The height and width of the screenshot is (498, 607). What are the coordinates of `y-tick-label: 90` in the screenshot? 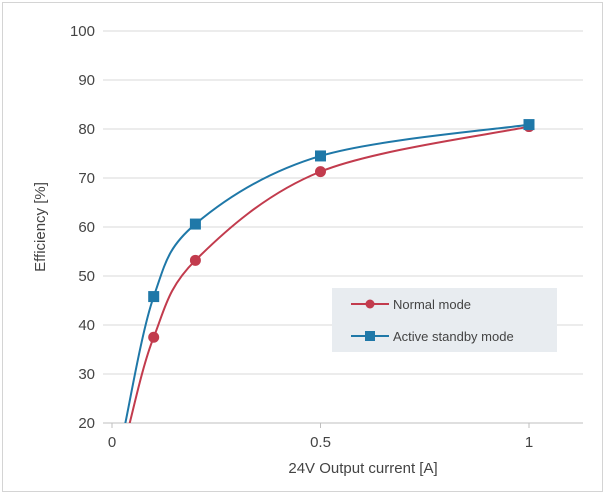 It's located at (86, 80).